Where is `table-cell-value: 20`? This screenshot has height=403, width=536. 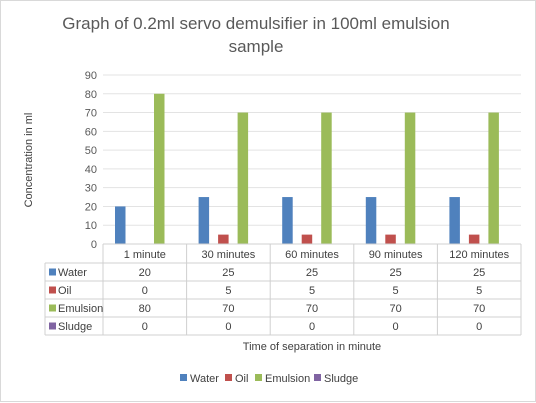 table-cell-value: 20 is located at coordinates (145, 273).